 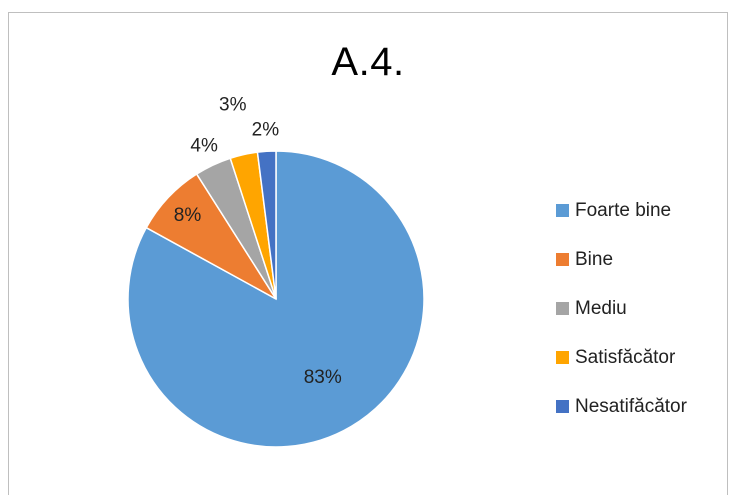 I want to click on legend-item-nesatifacator: Nesatifăcător, so click(x=621, y=406).